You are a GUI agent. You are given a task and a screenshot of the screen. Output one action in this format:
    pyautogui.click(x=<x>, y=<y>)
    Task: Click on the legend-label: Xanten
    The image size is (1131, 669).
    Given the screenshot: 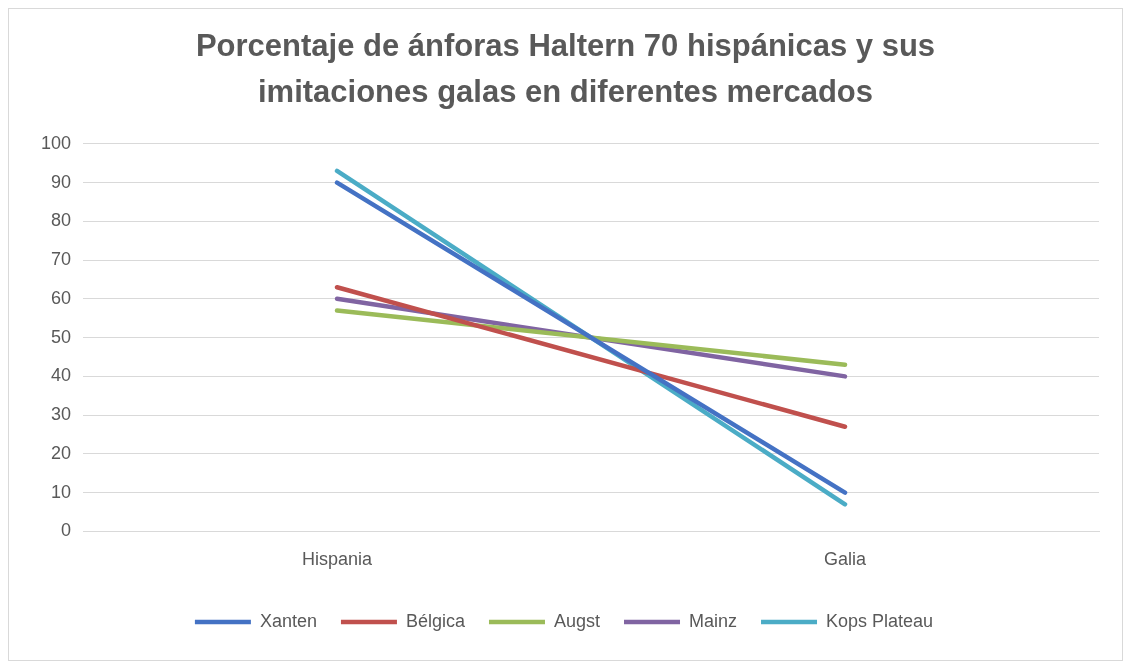 What is the action you would take?
    pyautogui.click(x=288, y=620)
    